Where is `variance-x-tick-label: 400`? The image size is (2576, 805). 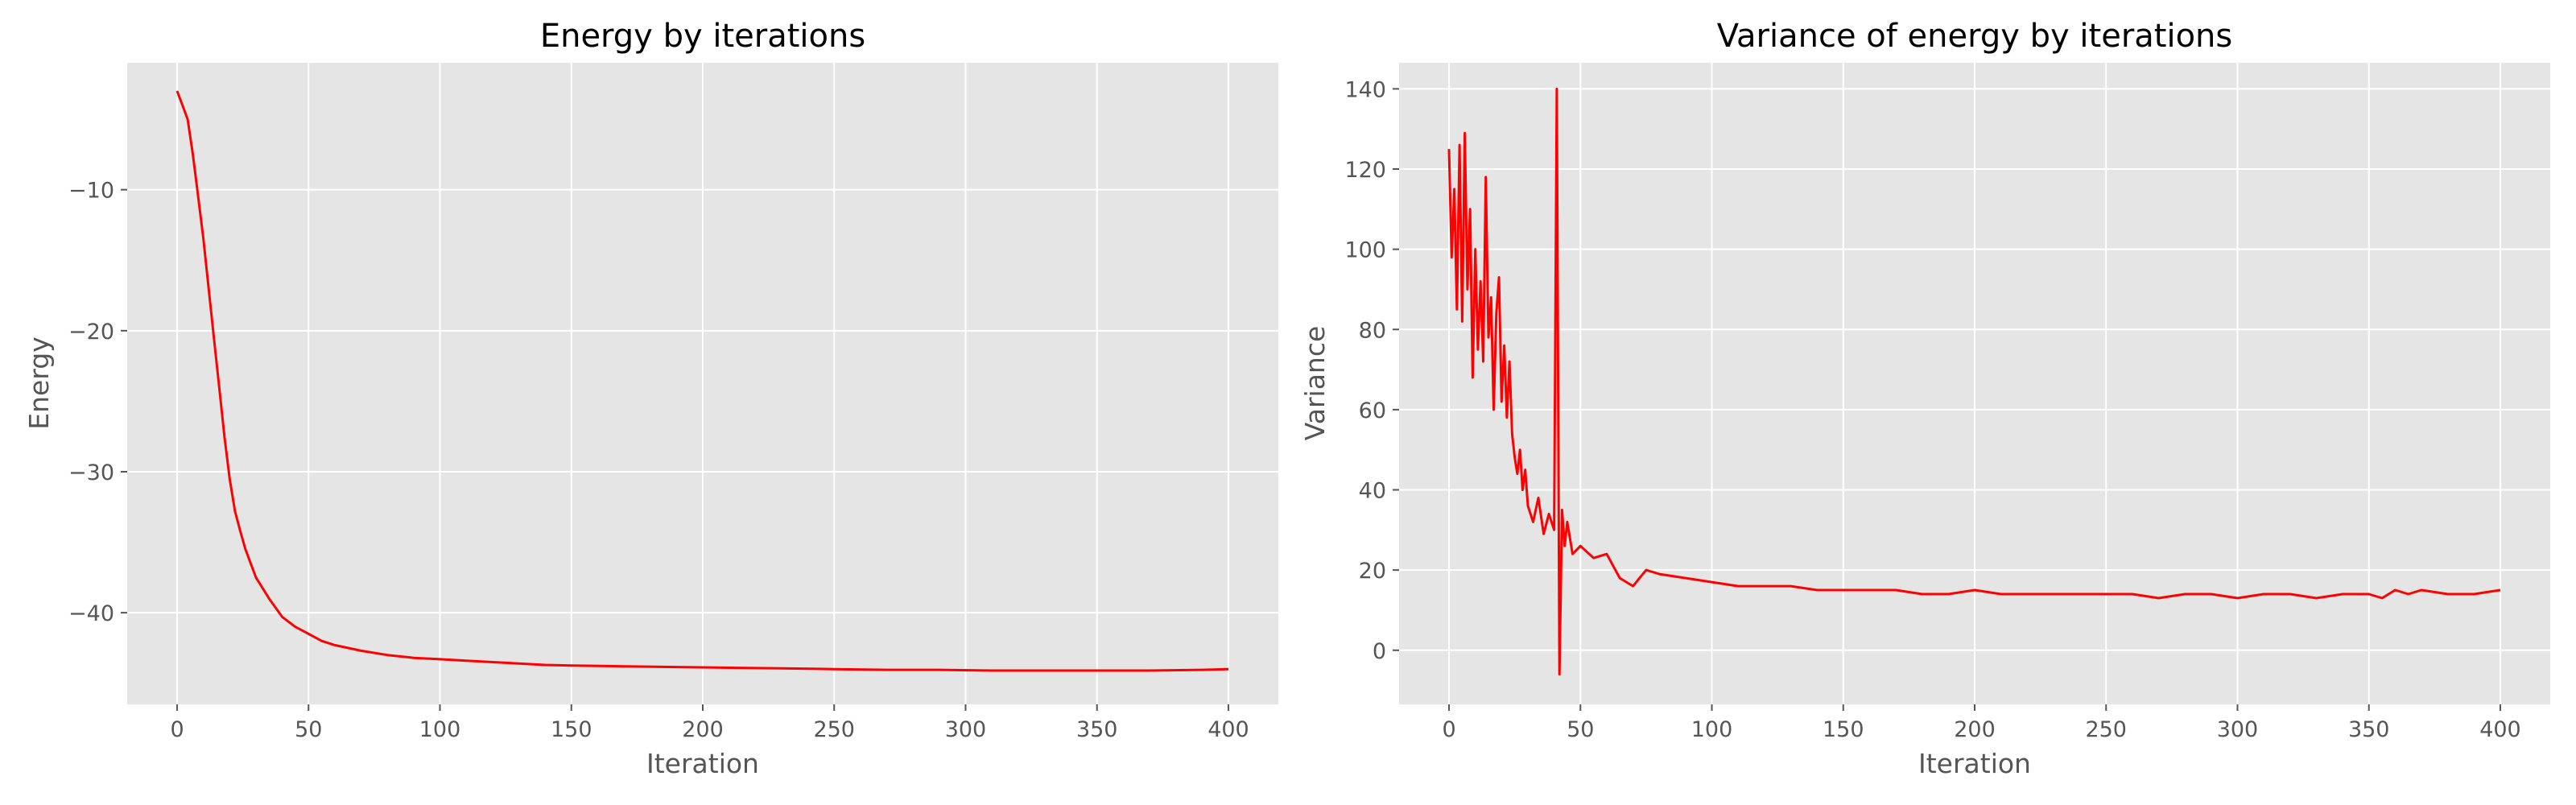 variance-x-tick-label: 400 is located at coordinates (2500, 729).